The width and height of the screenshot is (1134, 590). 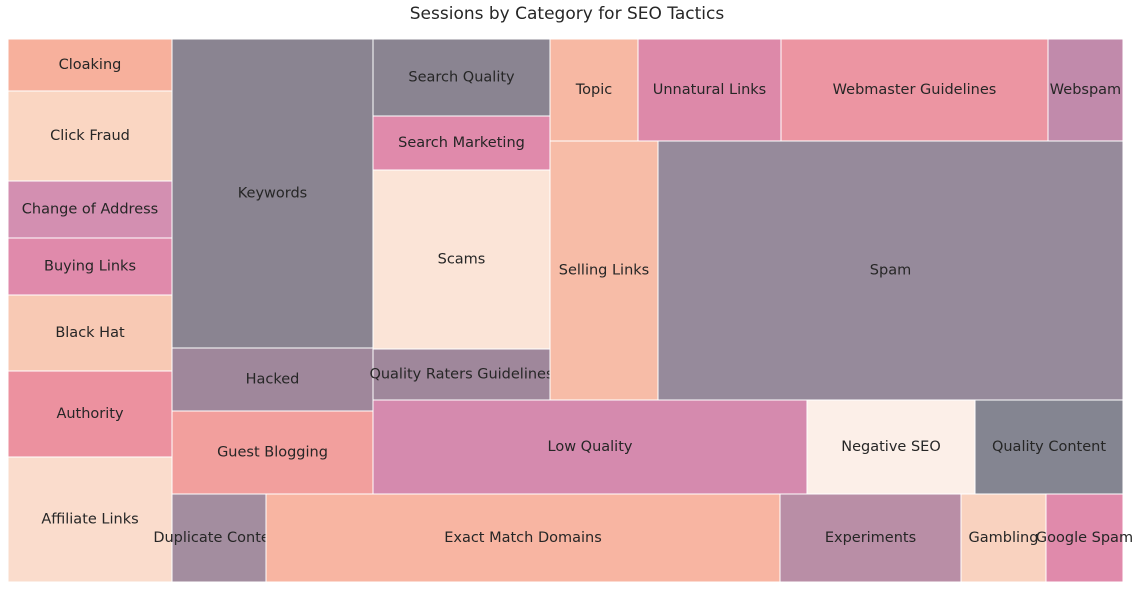 I want to click on treemap-label-webmaster-guidelines: Webmaster Guidelines, so click(x=915, y=90).